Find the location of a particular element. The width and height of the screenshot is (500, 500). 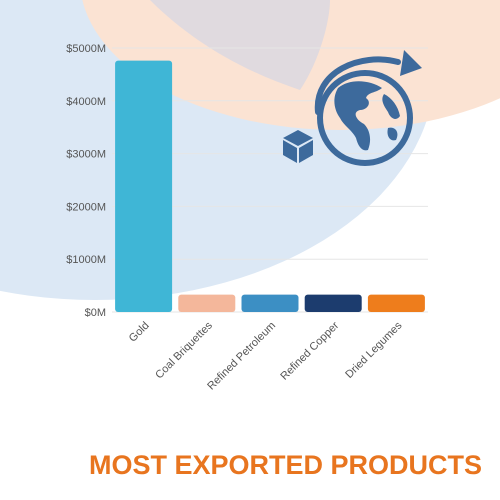

landmass-shape is located at coordinates (391, 106).